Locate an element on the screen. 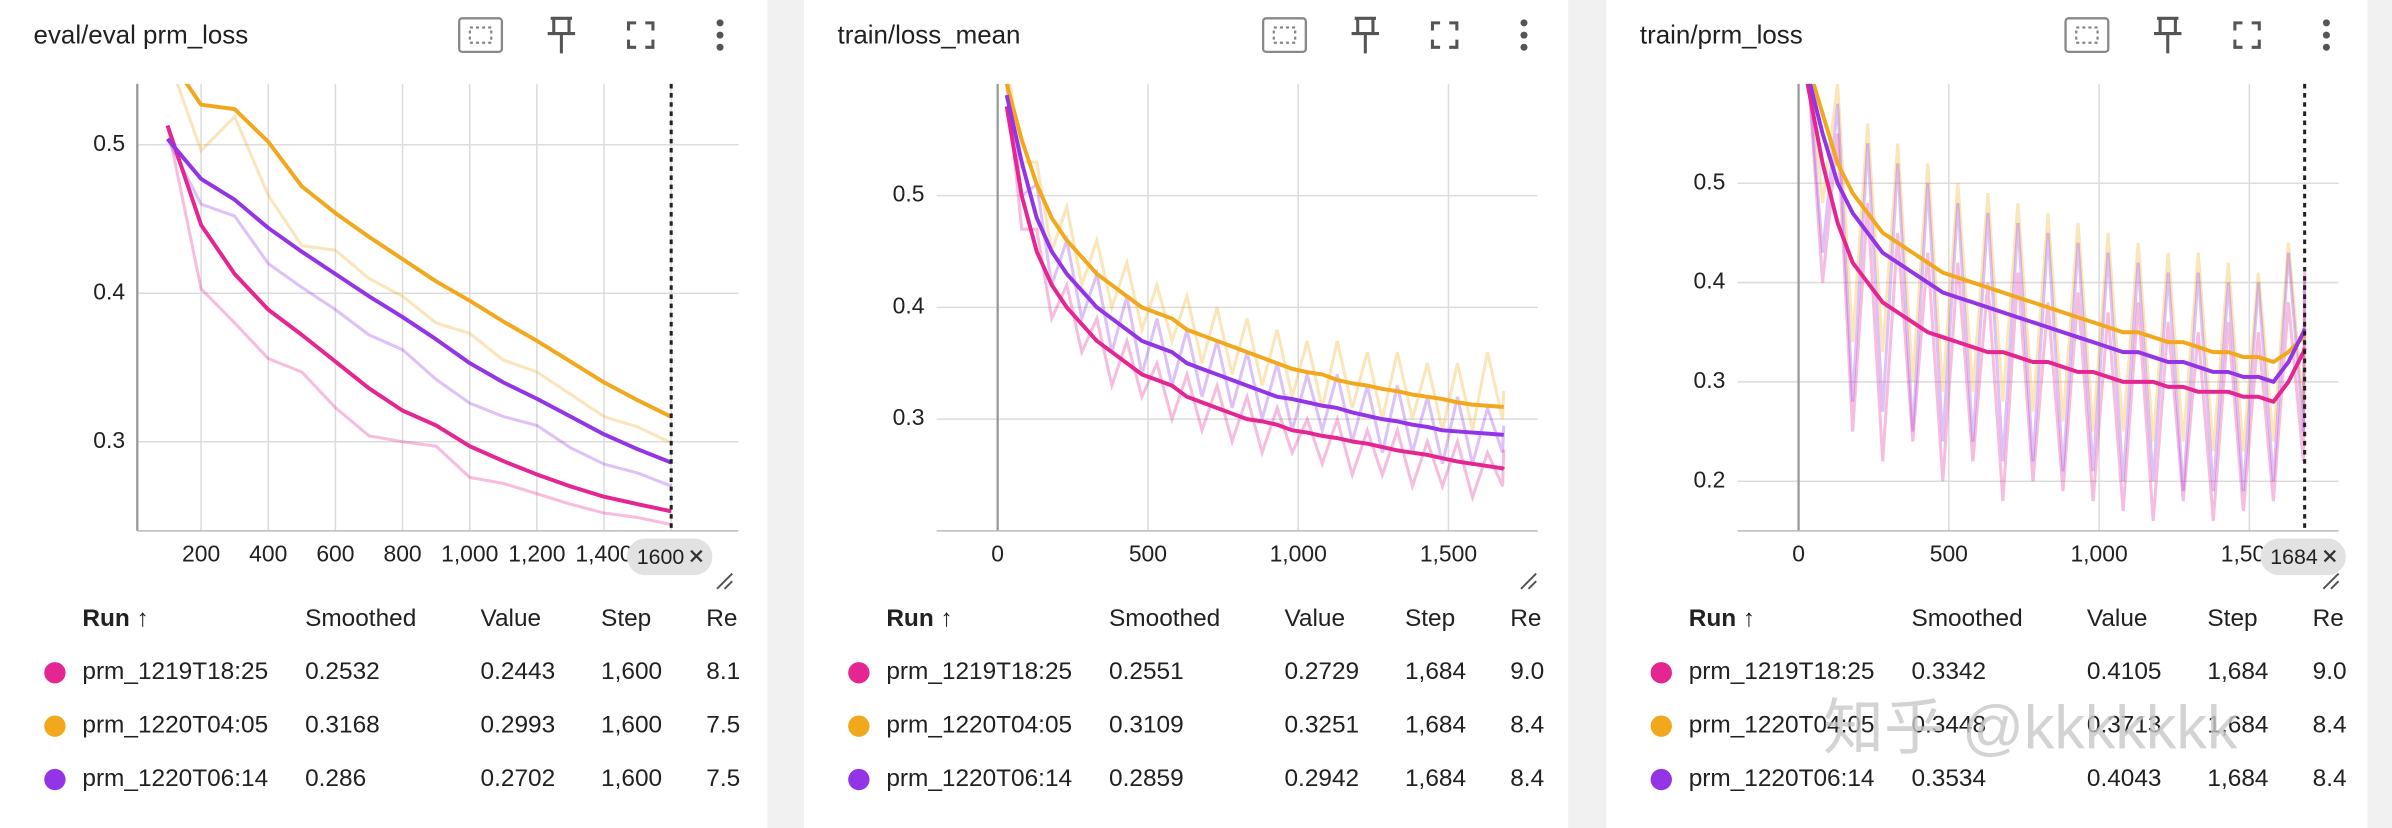  table-cell: 9.0 is located at coordinates (1527, 671).